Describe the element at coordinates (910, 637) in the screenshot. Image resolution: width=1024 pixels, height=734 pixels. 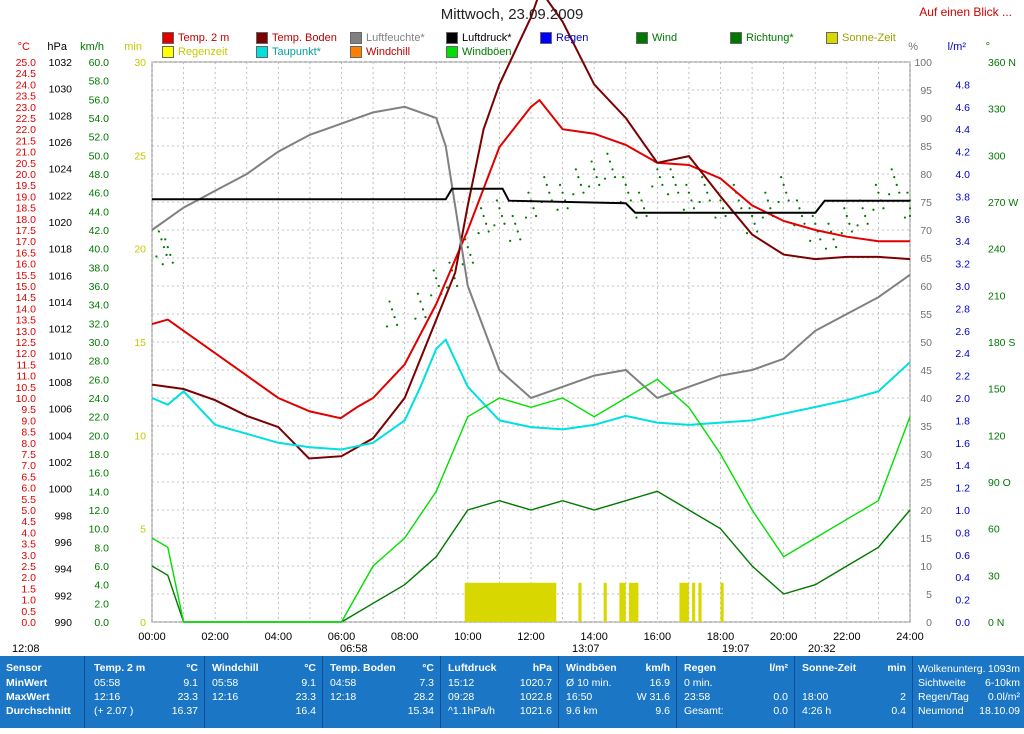
I see `x-tick-label: 24:00` at that location.